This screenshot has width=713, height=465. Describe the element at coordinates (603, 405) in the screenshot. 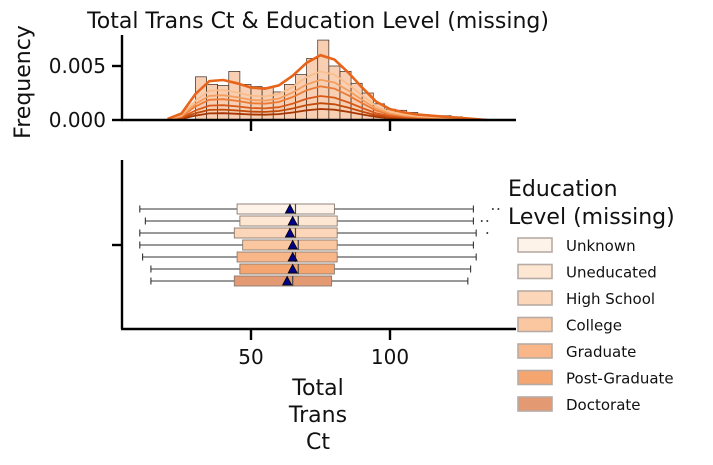

I see `legend-label: Doctorate` at that location.